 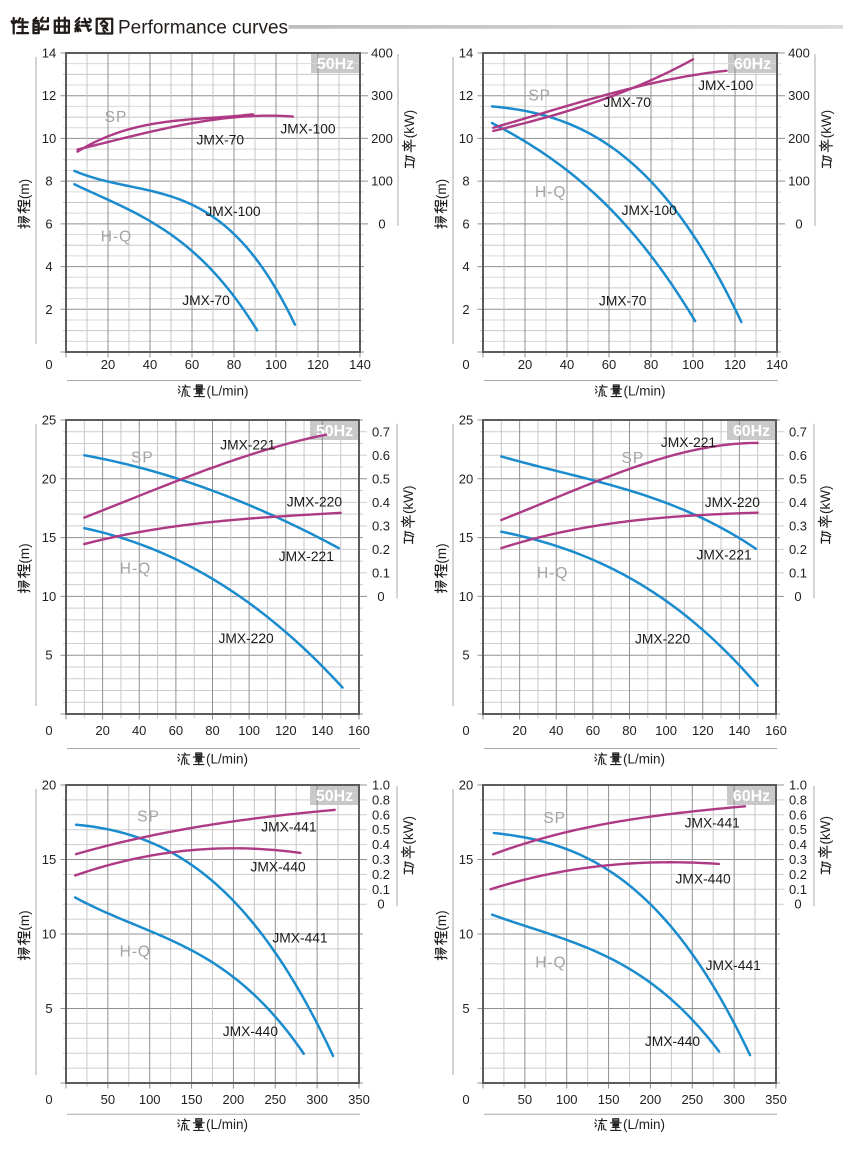 I want to click on svg-text: 50Hz, so click(x=335, y=64).